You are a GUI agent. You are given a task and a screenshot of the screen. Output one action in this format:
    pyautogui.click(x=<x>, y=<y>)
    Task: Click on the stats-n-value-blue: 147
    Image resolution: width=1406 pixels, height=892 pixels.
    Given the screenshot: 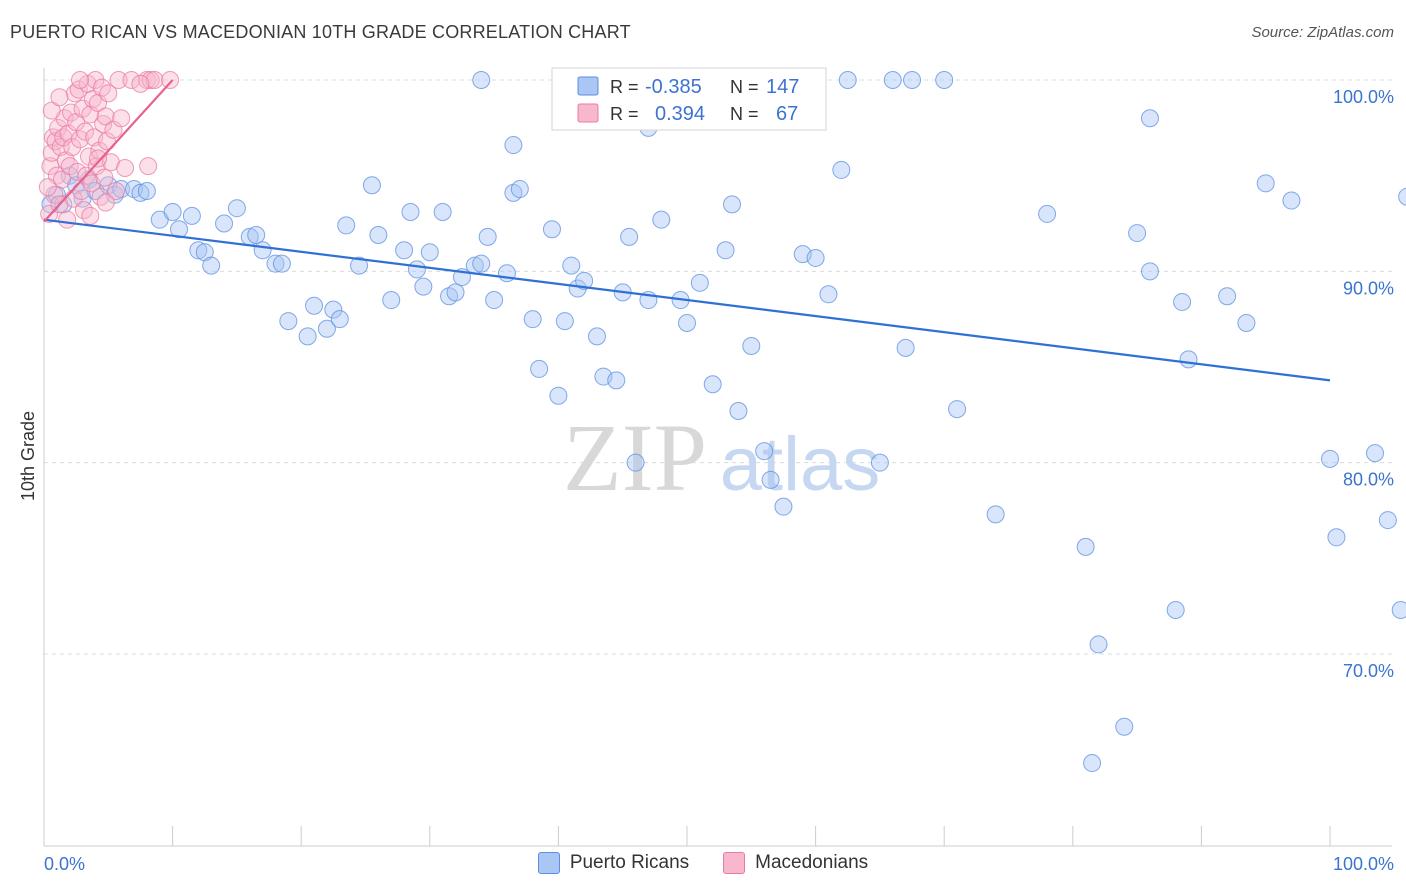 What is the action you would take?
    pyautogui.click(x=782, y=87)
    